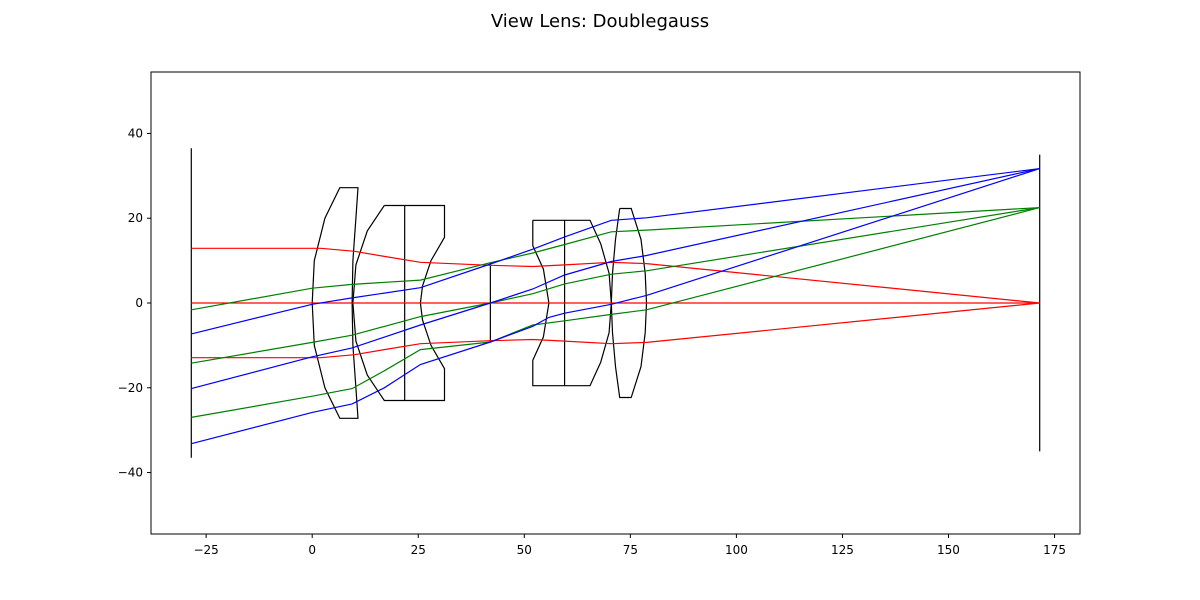 This screenshot has width=1200, height=600. Describe the element at coordinates (205, 550) in the screenshot. I see `x-tick-label: −25` at that location.